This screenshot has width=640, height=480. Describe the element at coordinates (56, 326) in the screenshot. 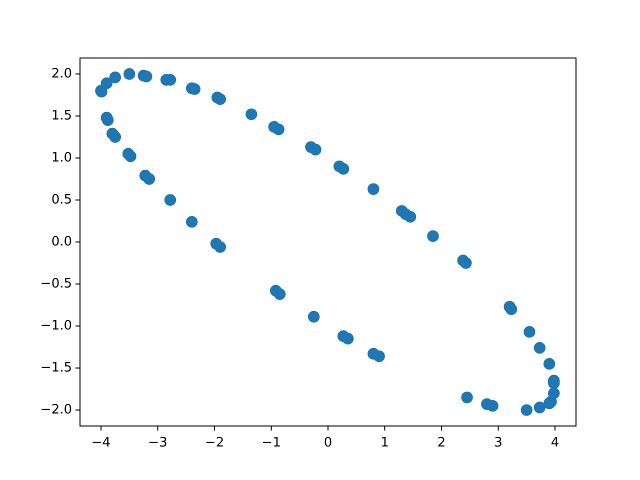

I see `y-tick-label: −1.0` at that location.